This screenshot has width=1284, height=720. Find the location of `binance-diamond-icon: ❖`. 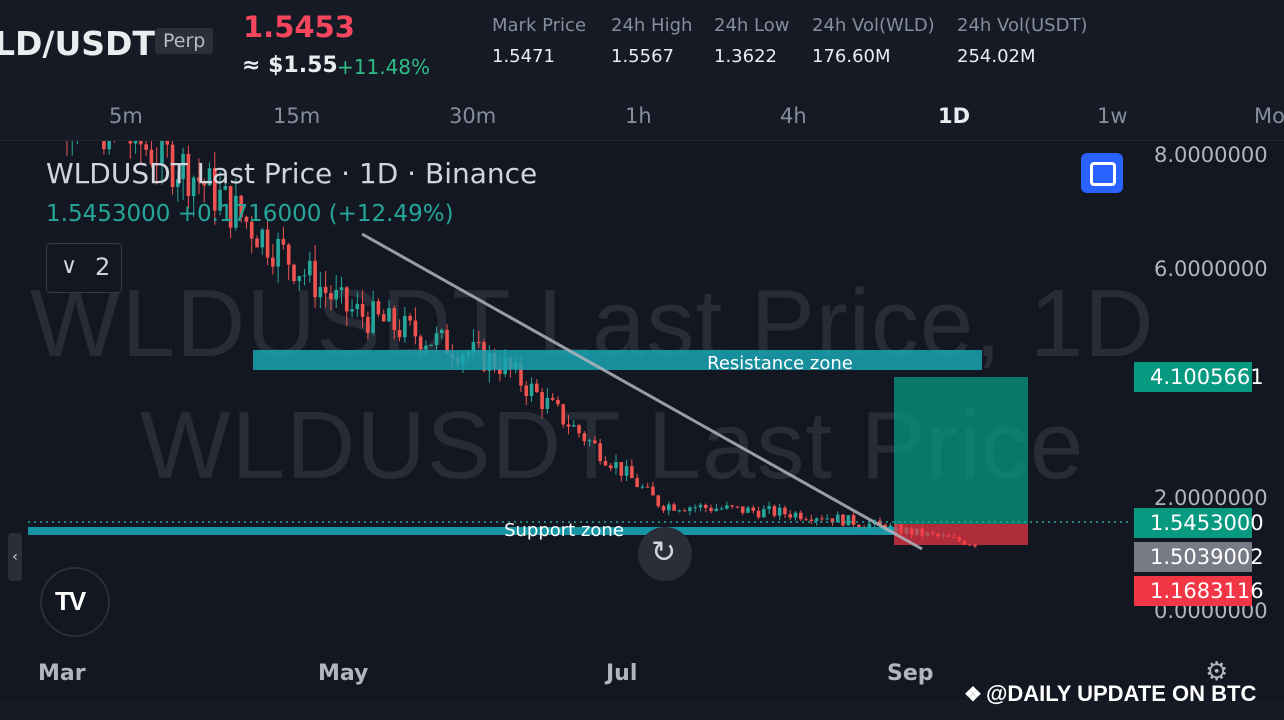

binance-diamond-icon: ❖ is located at coordinates (973, 695).